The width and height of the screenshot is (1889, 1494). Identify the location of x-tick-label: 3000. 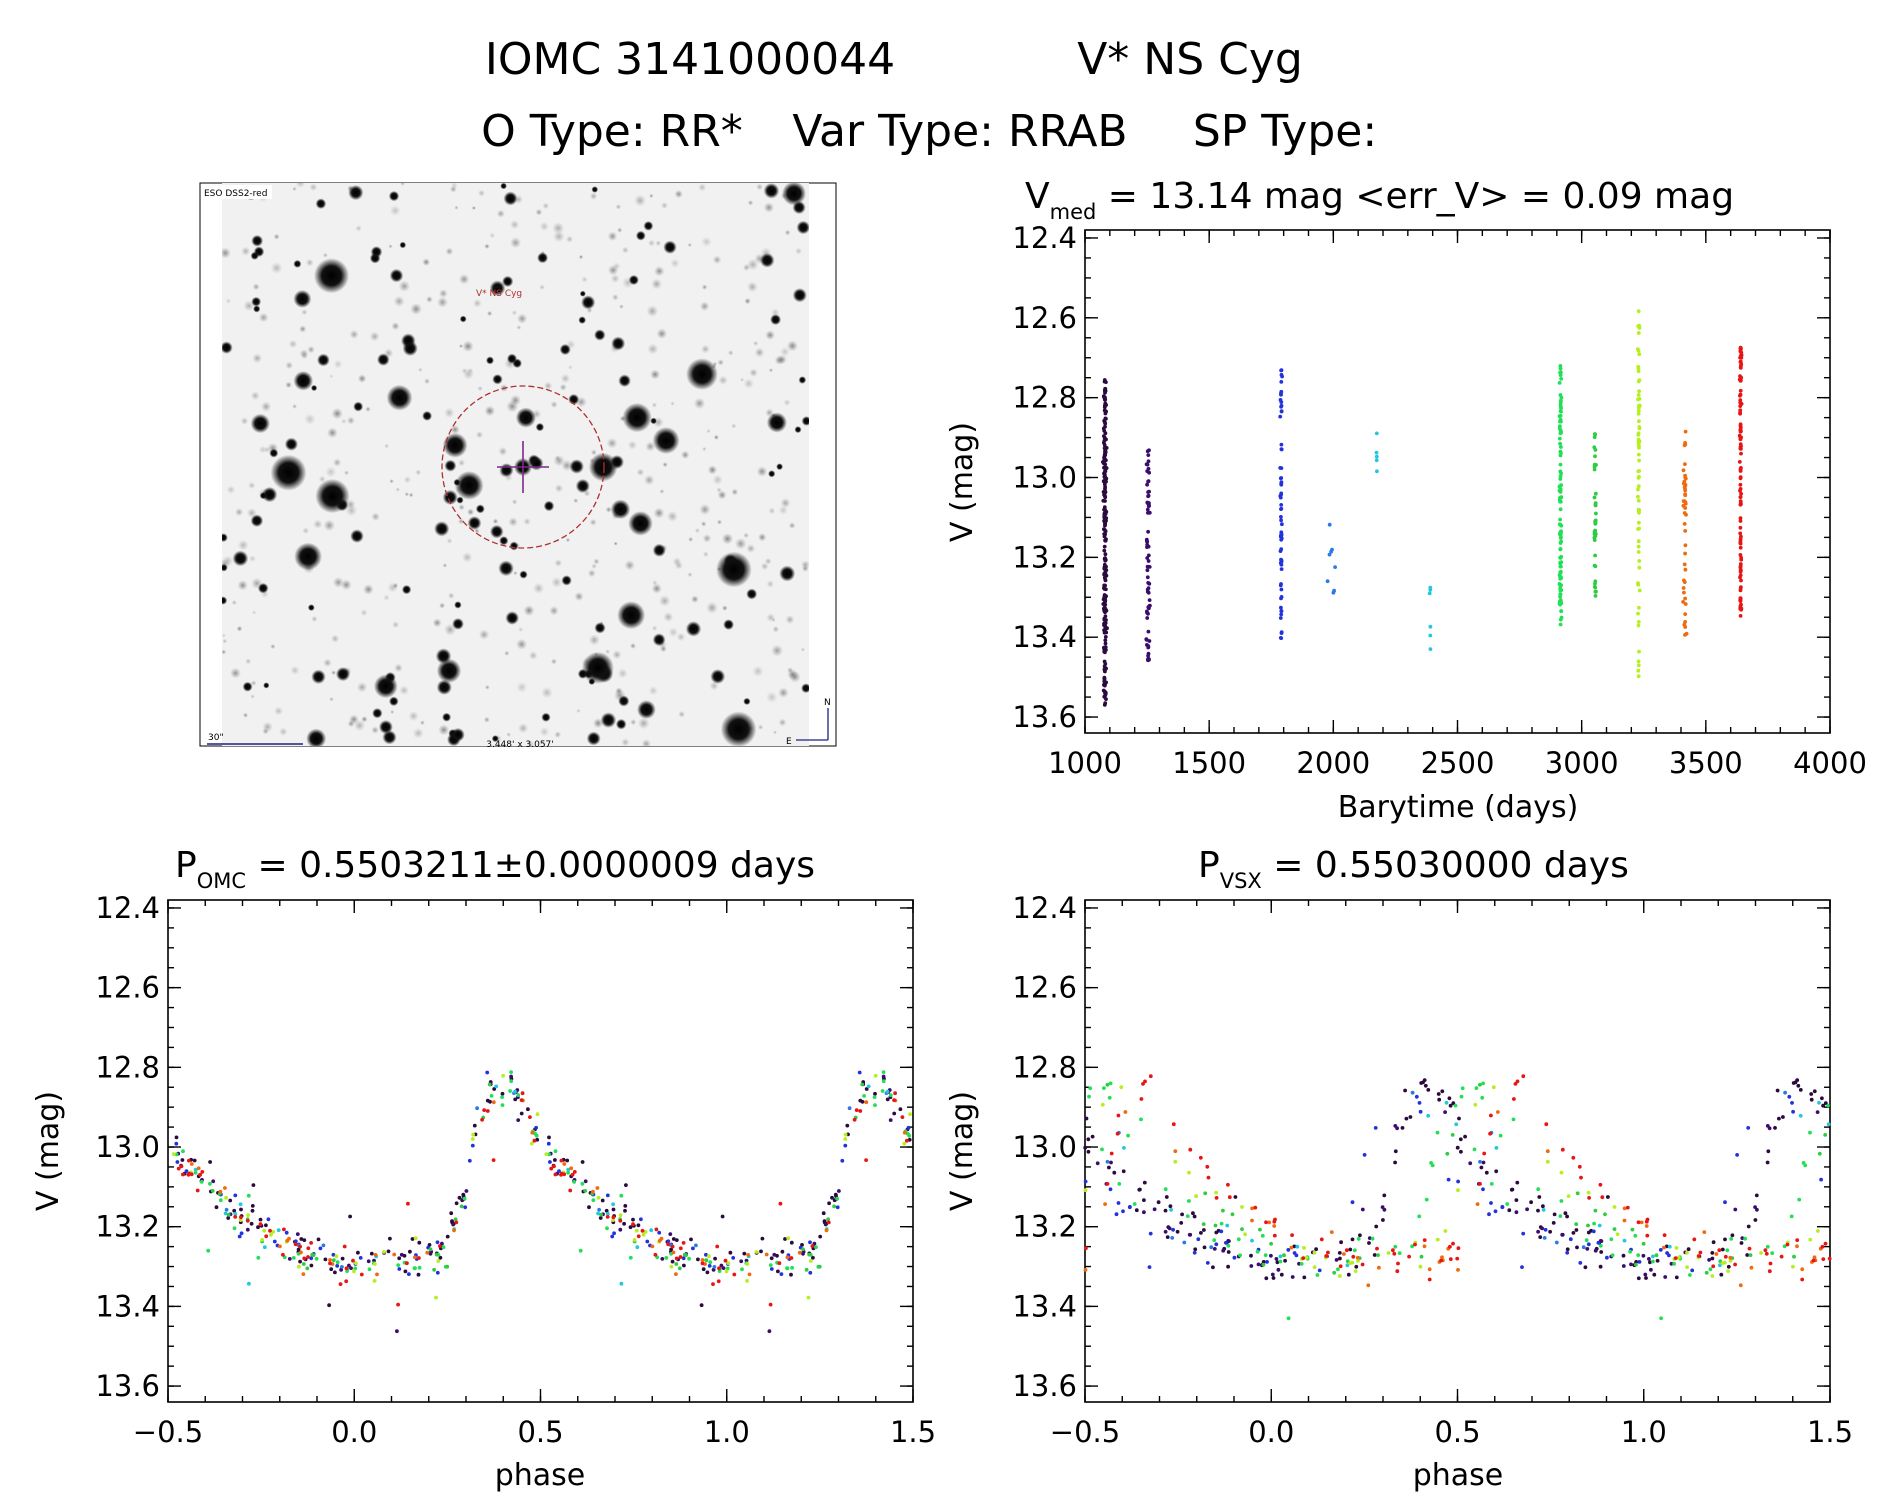
(1582, 763).